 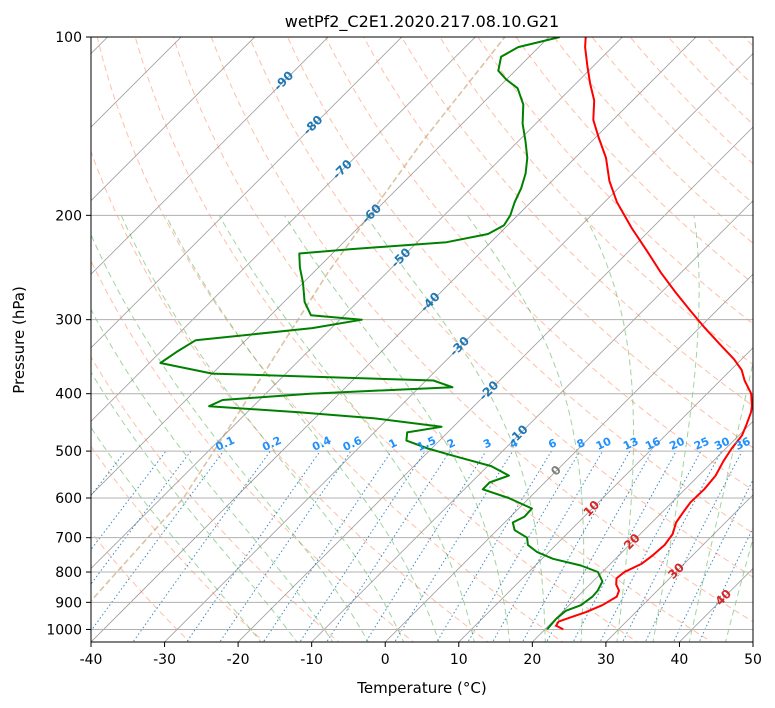 What do you see at coordinates (487, 443) in the screenshot?
I see `mixing-ratio-label: 3` at bounding box center [487, 443].